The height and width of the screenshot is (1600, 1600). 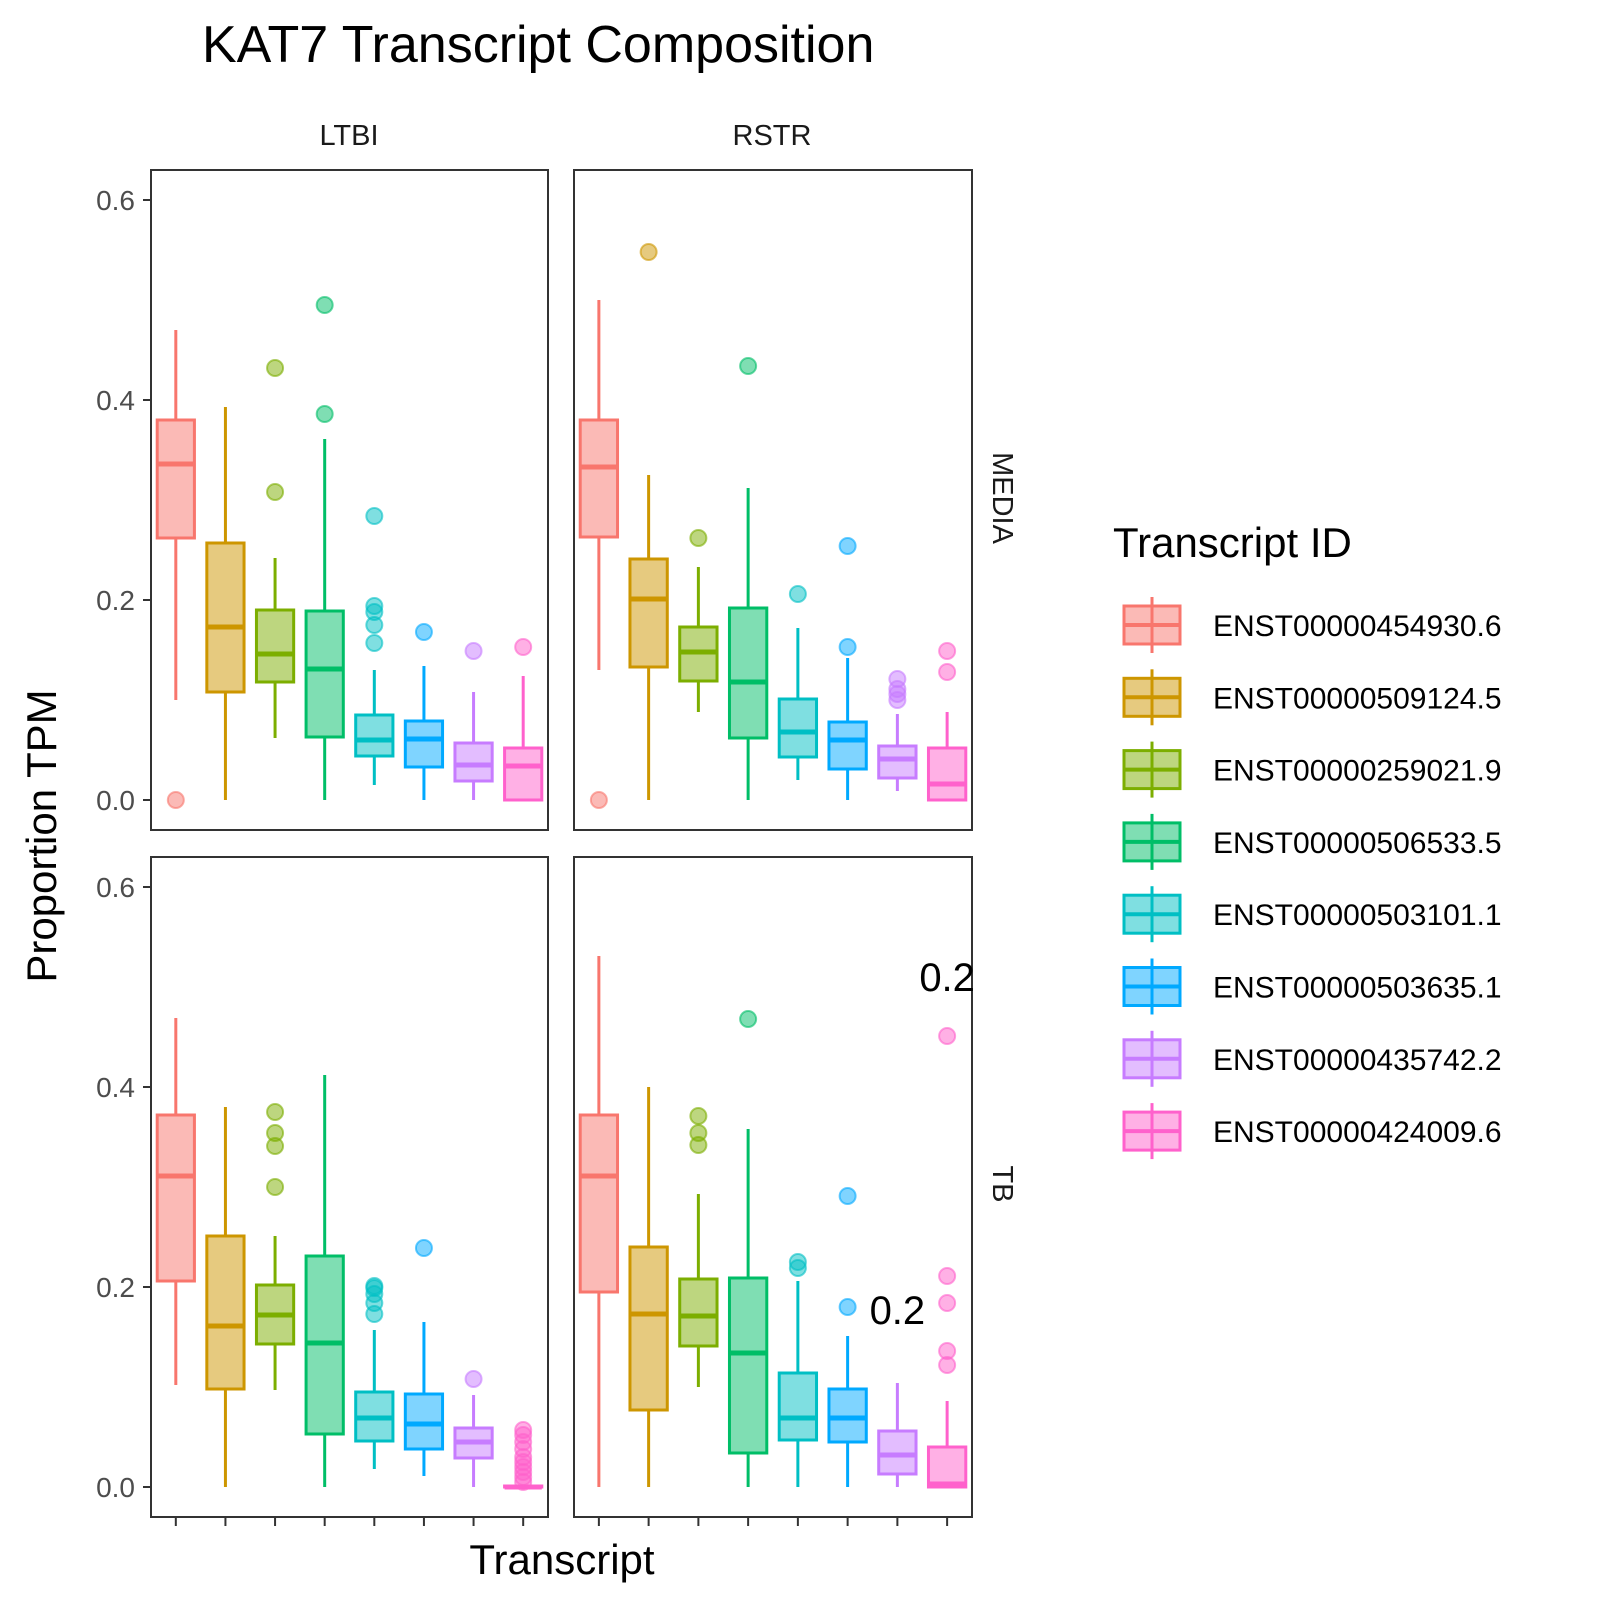 What do you see at coordinates (1232, 542) in the screenshot?
I see `legend-title: Transcript ID` at bounding box center [1232, 542].